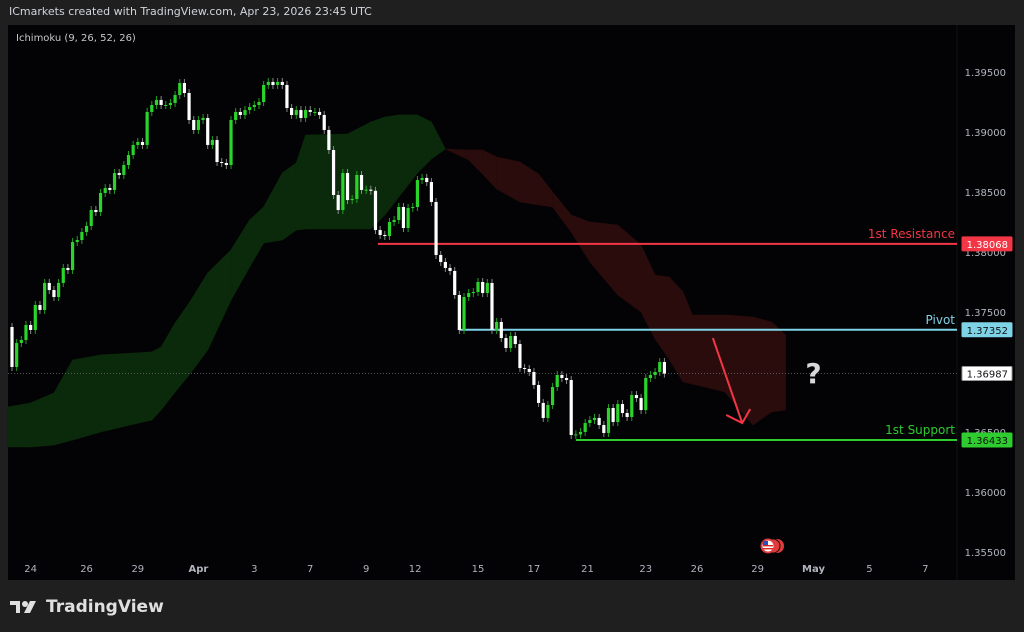 This screenshot has width=1024, height=632. What do you see at coordinates (87, 607) in the screenshot?
I see `tradingview-logo: TradingView` at bounding box center [87, 607].